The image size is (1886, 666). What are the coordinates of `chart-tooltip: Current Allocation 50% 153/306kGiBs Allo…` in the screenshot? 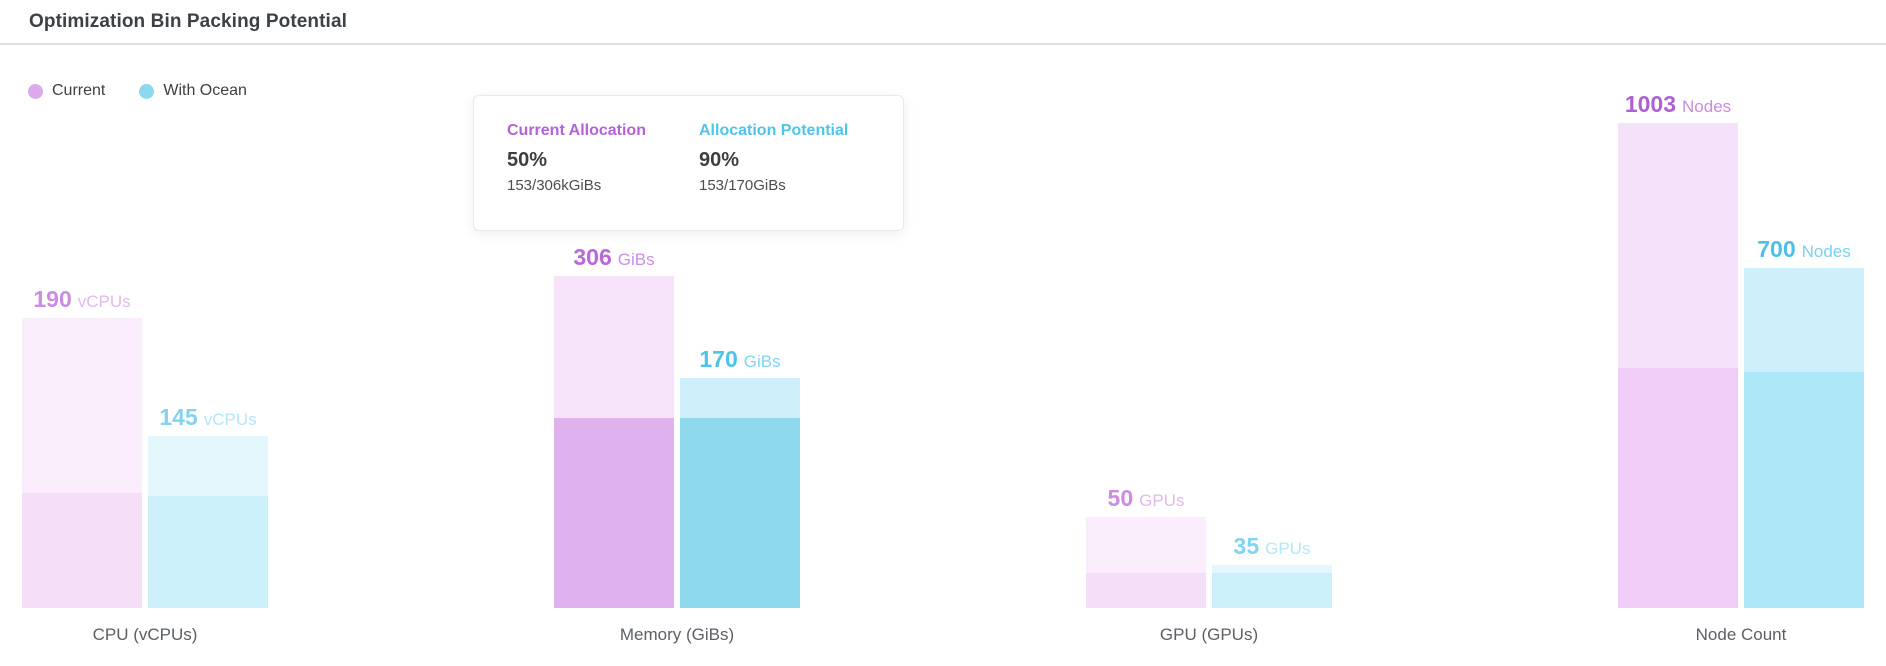 It's located at (688, 163).